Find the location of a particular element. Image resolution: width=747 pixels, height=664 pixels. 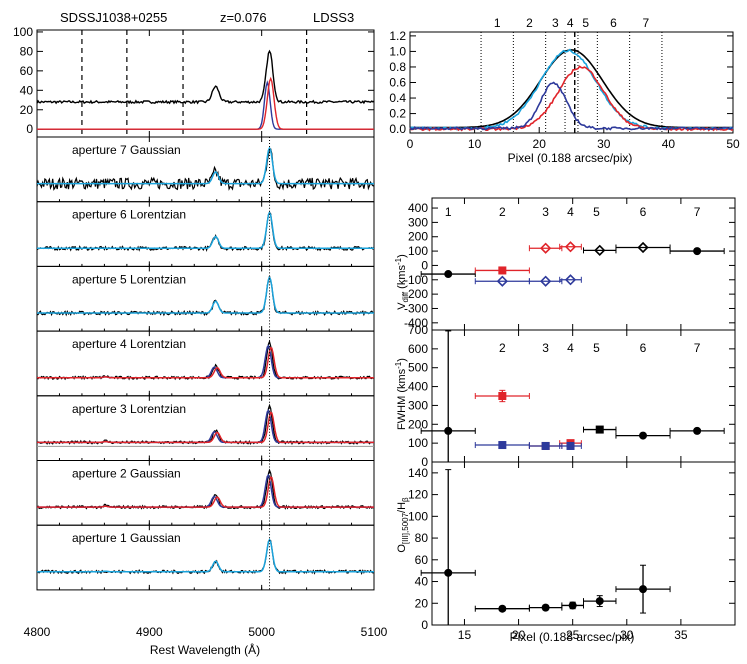

spectrum-frame is located at coordinates (205, 83).